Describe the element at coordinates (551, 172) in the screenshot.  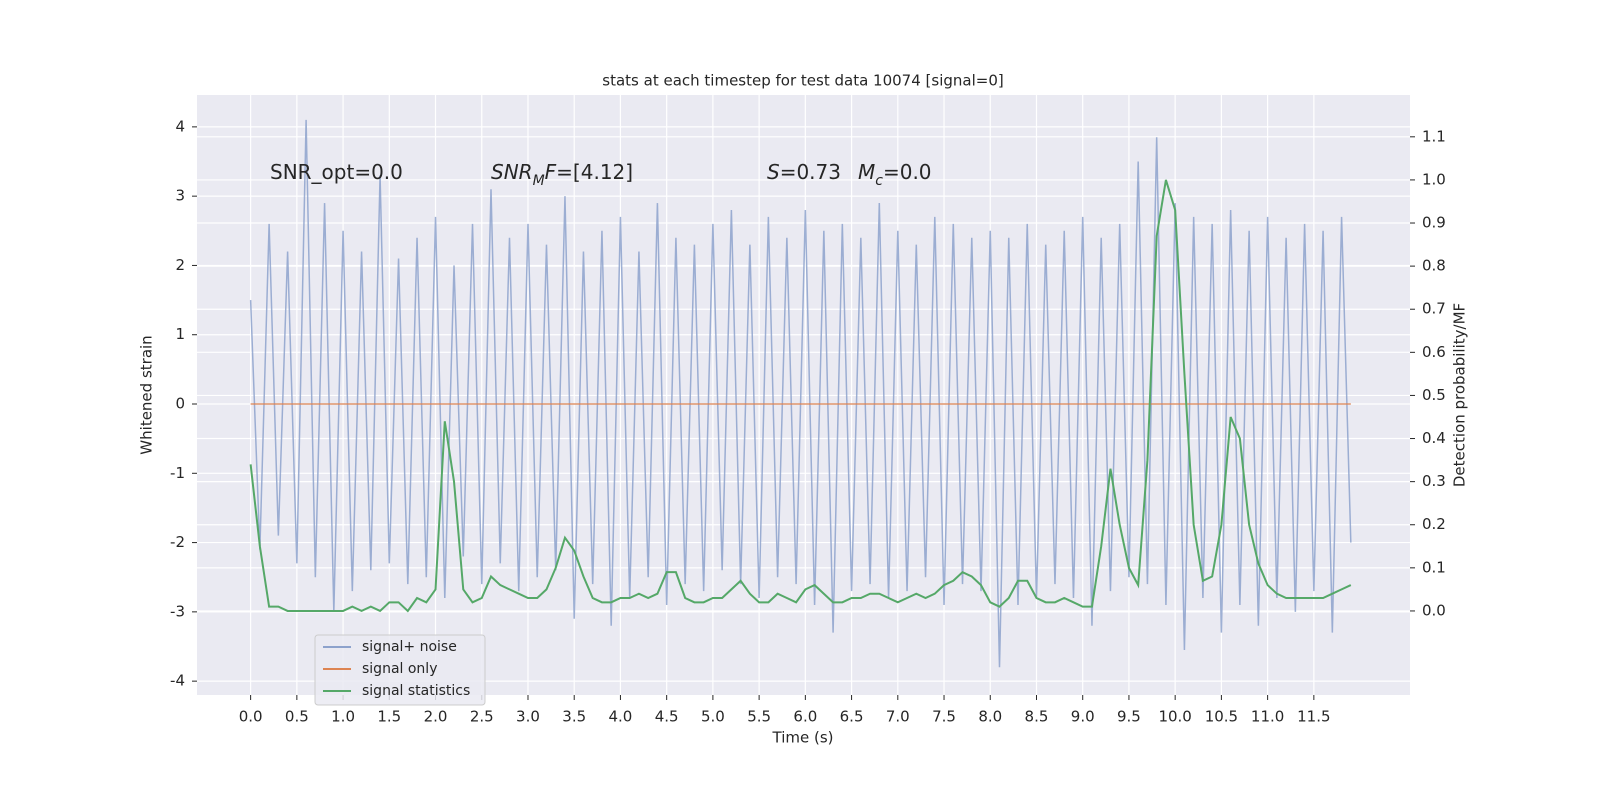
I see `annotation-part: F` at that location.